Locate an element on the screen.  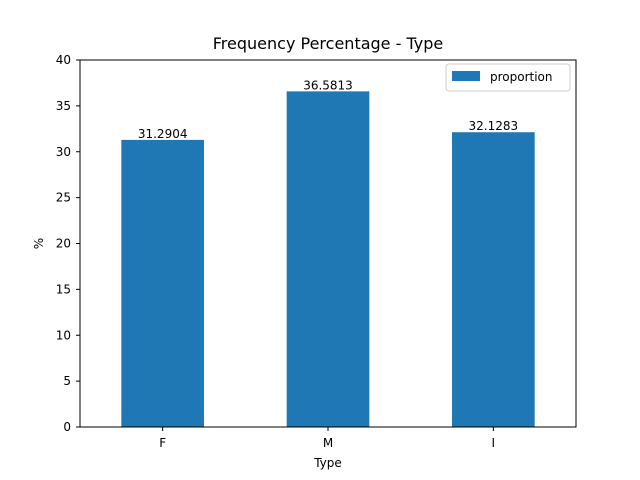
x-tick-label-F: F is located at coordinates (162, 443).